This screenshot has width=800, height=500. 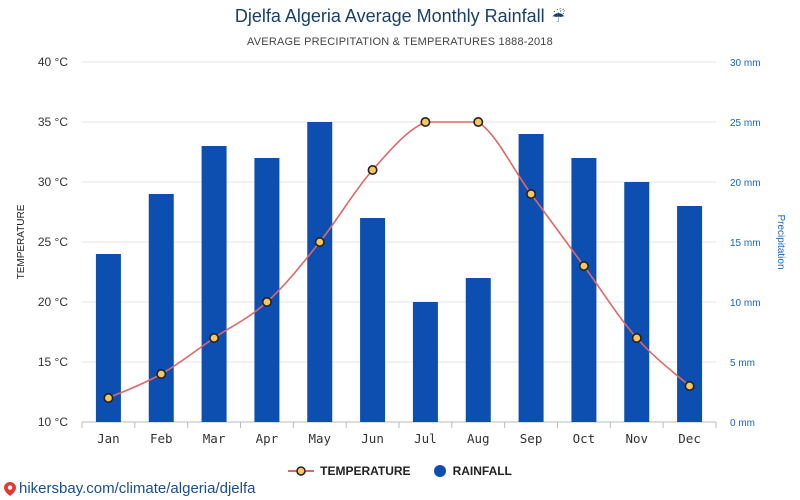 I want to click on y-tick-label-right: 5 mm, so click(x=742, y=363).